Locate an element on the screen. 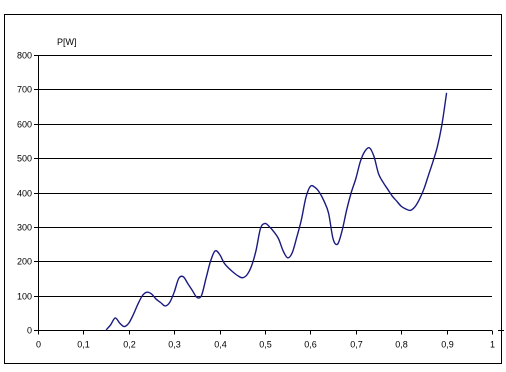 The width and height of the screenshot is (506, 372). x-tick-label: 0,3 is located at coordinates (174, 345).